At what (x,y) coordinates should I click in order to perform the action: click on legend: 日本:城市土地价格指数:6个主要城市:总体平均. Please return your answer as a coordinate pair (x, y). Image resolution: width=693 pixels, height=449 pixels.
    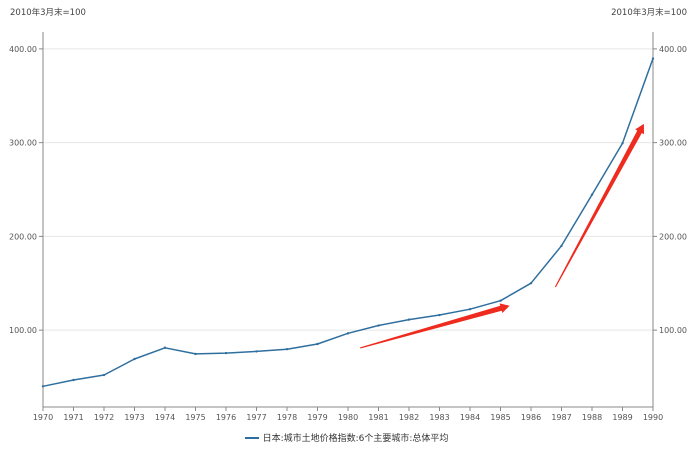
    Looking at the image, I should click on (346, 437).